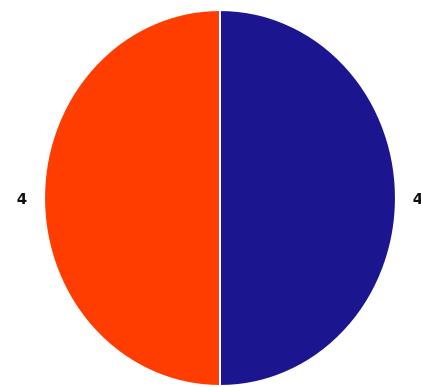 Image resolution: width=421 pixels, height=387 pixels. Describe the element at coordinates (417, 199) in the screenshot. I see `data-label-right: 4` at that location.